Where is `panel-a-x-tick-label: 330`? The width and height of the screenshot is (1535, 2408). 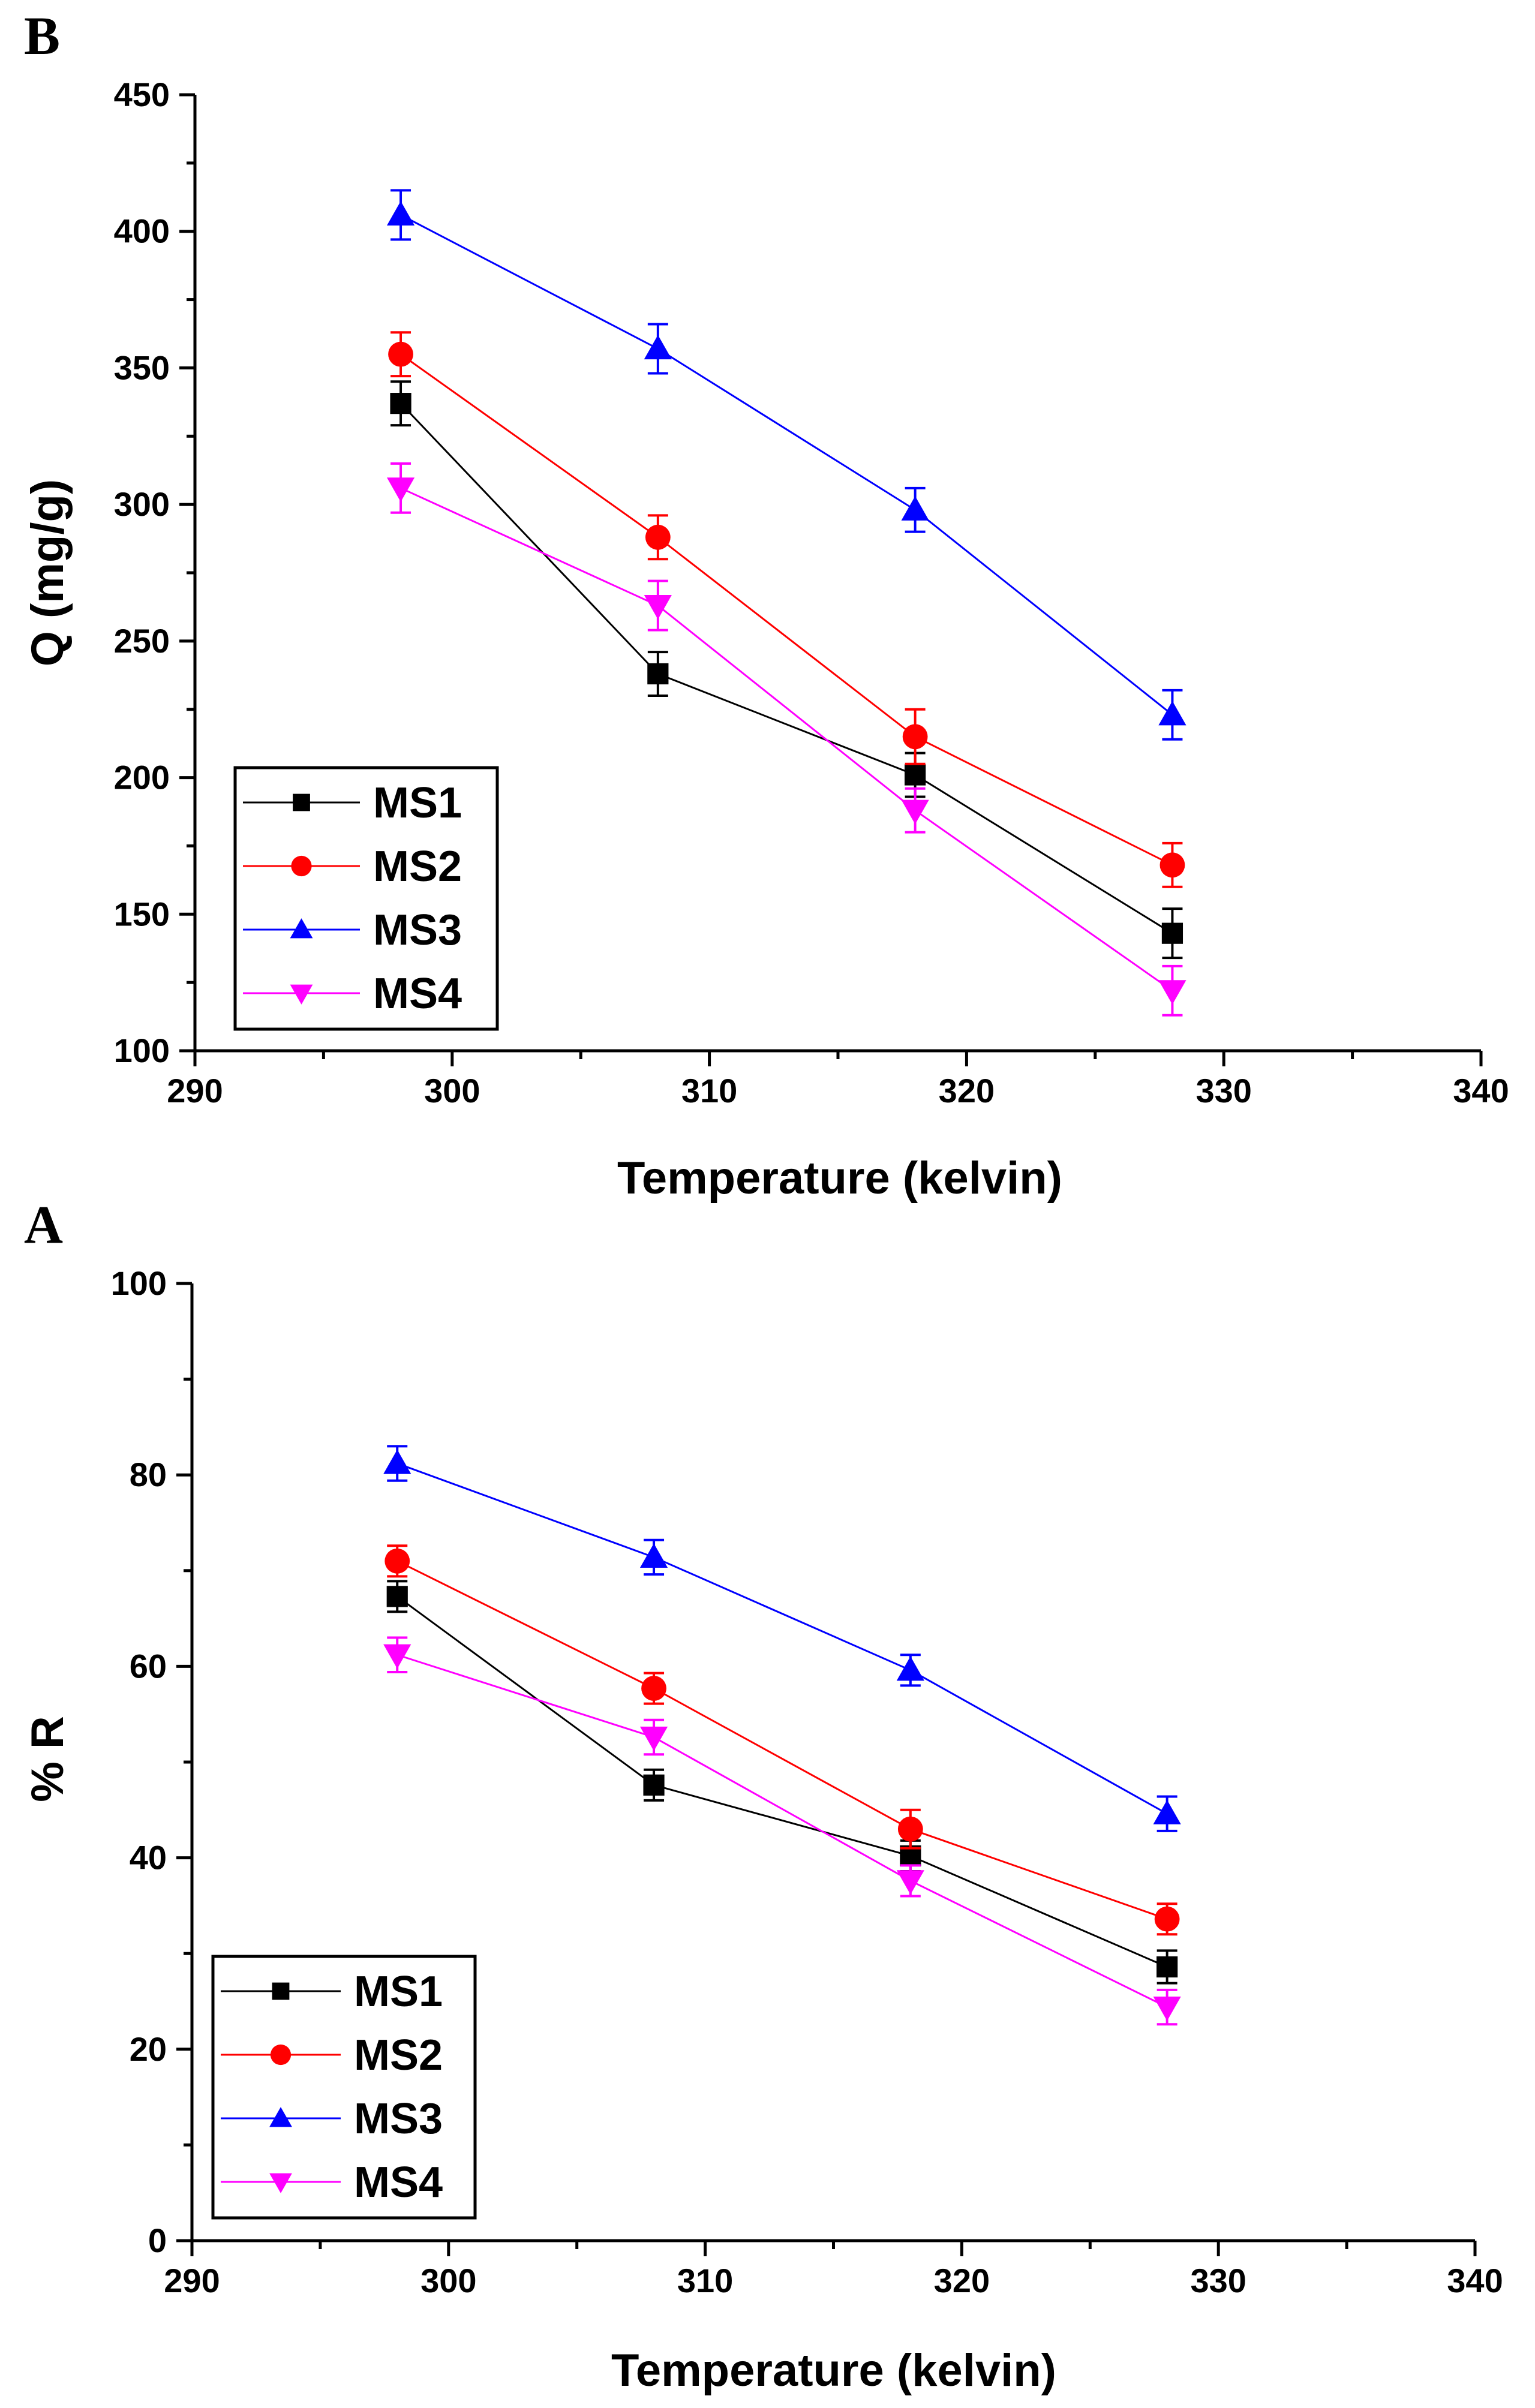
panel-a-x-tick-label: 330 is located at coordinates (1218, 2280).